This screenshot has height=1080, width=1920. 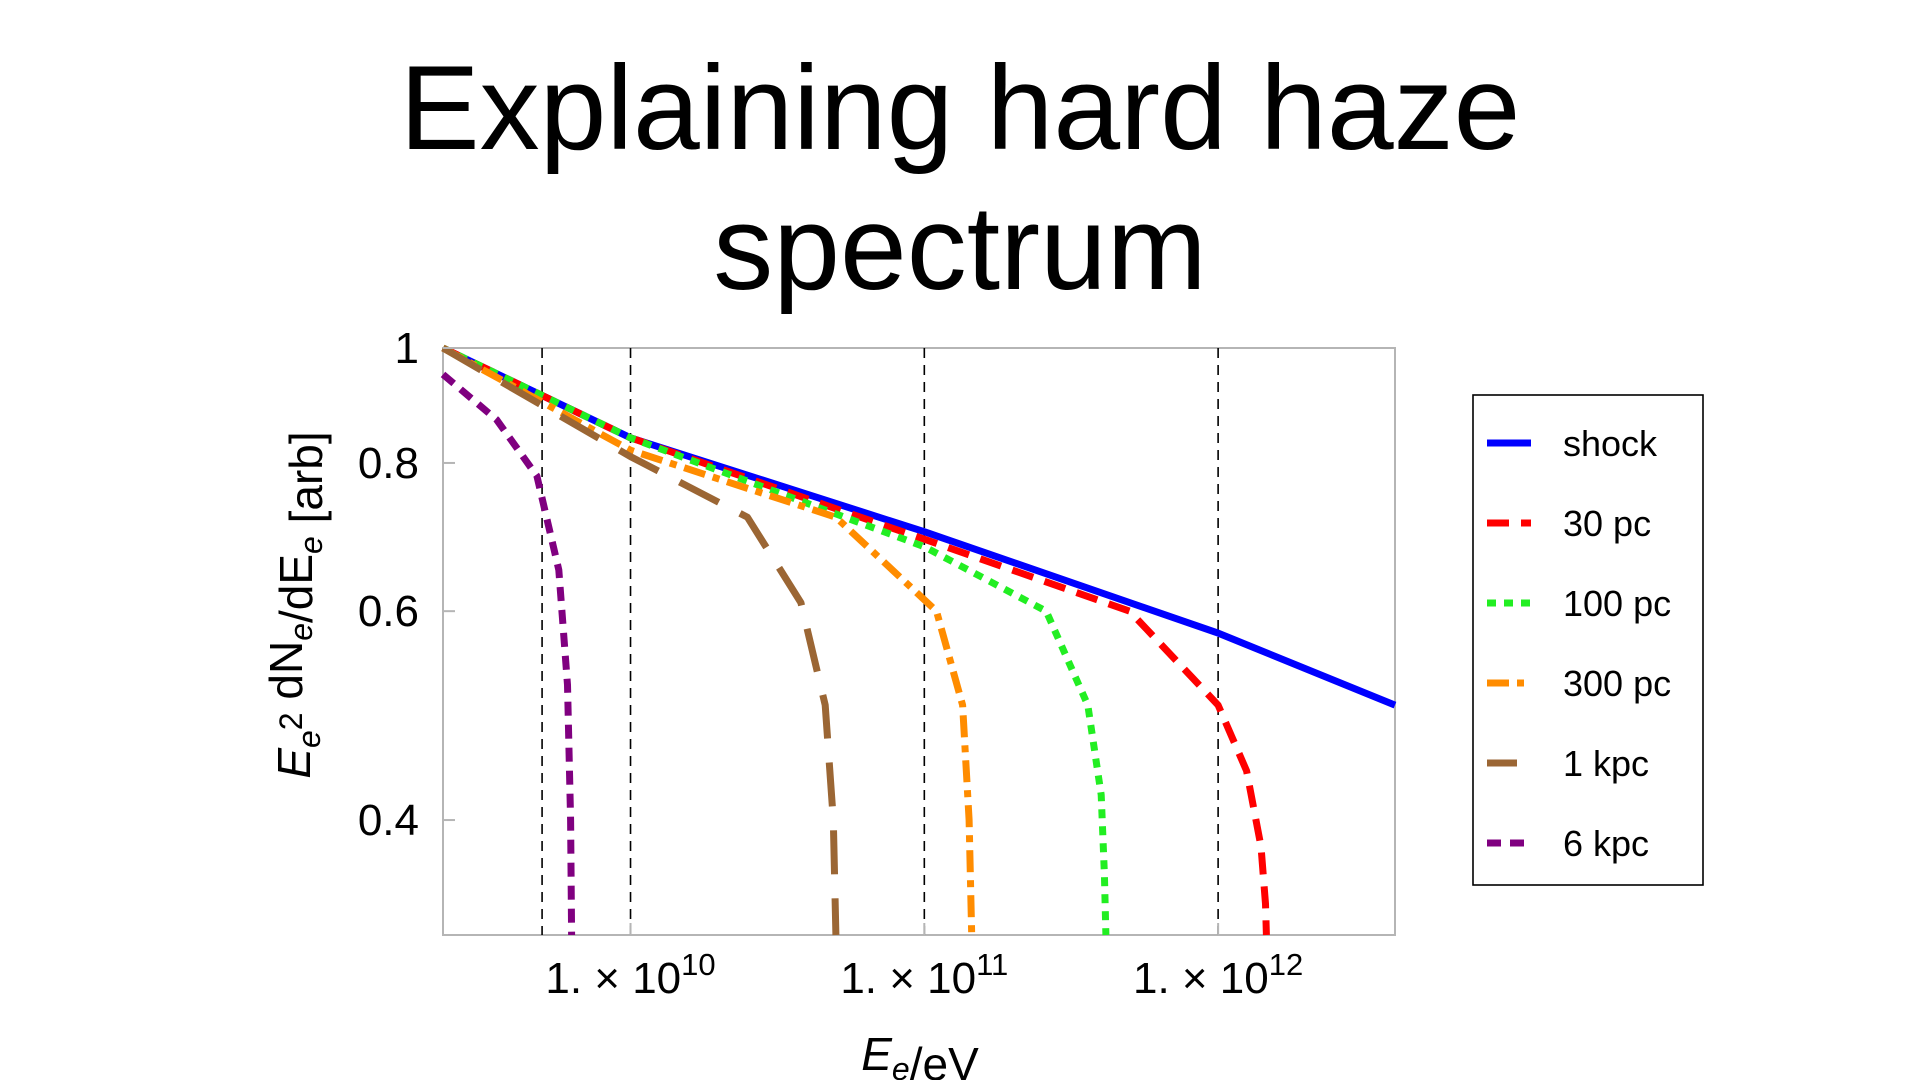 I want to click on legend-label: 30 pc, so click(x=1607, y=523).